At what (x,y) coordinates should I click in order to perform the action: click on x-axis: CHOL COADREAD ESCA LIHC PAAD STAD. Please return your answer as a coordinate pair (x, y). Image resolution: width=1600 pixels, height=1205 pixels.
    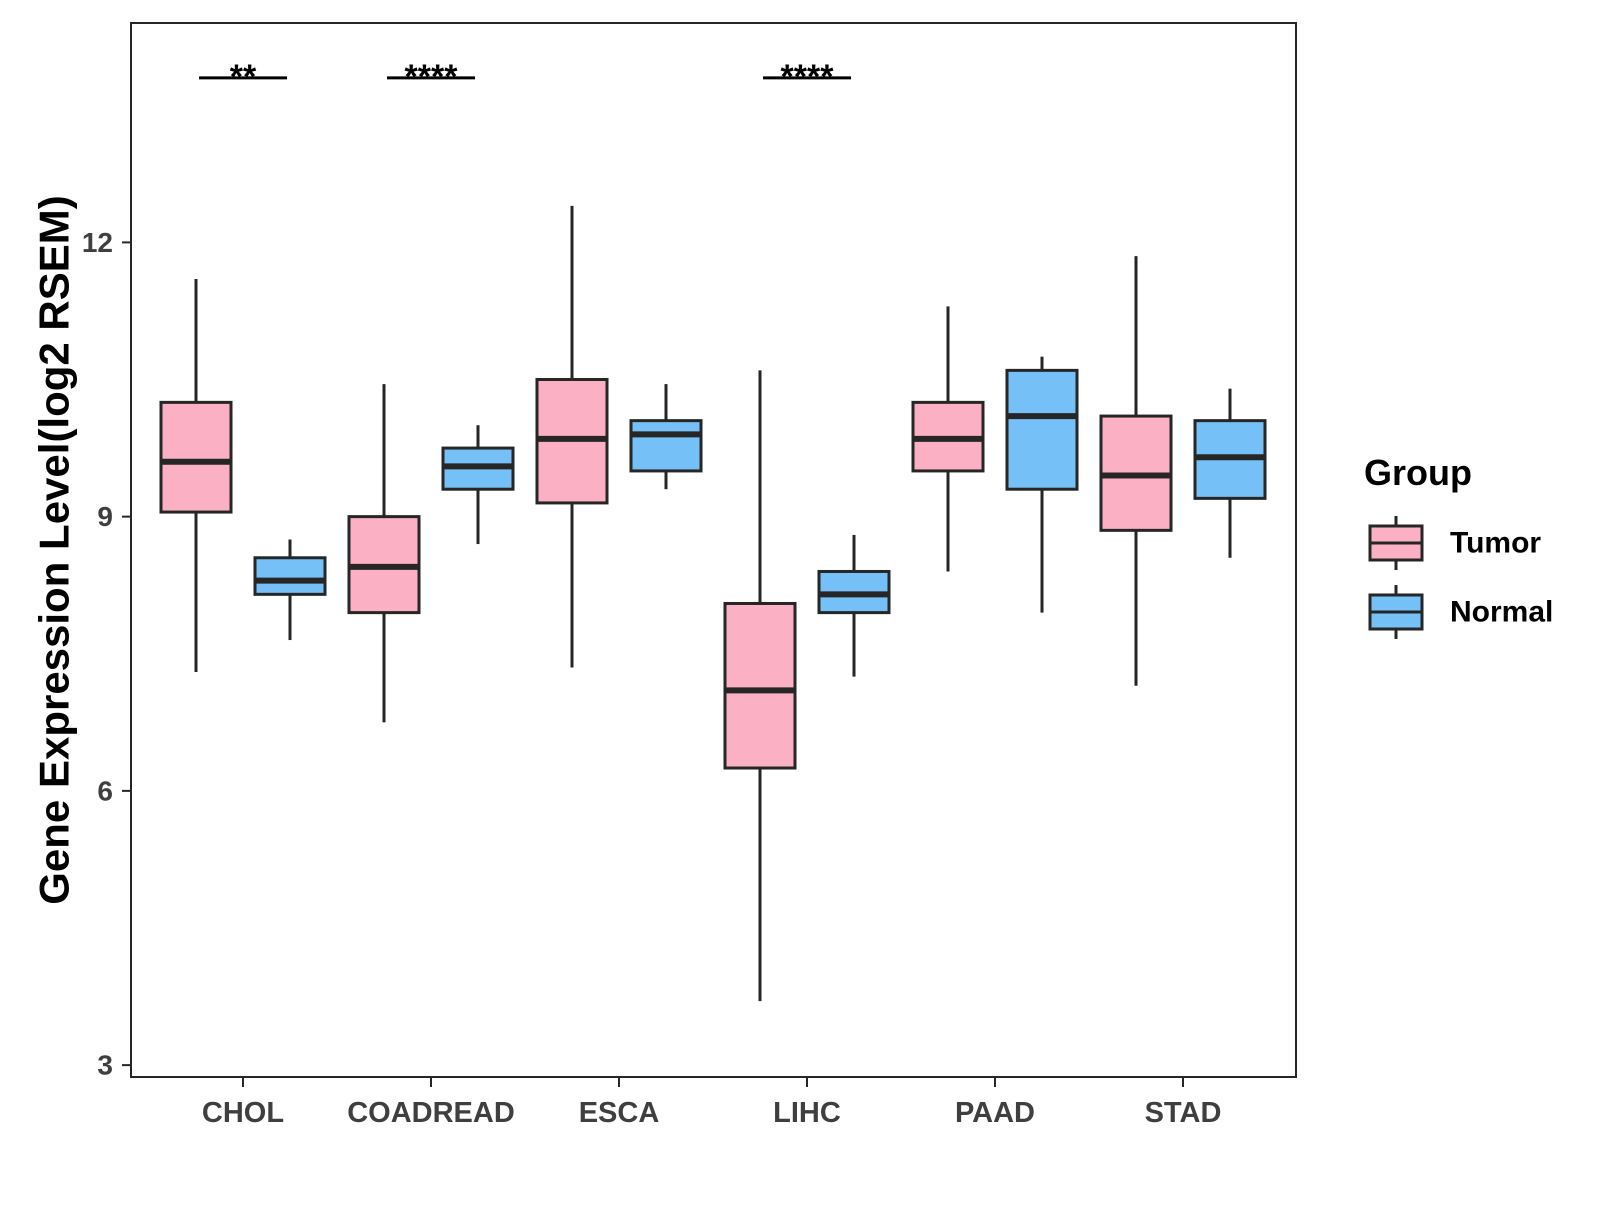
    Looking at the image, I should click on (711, 1103).